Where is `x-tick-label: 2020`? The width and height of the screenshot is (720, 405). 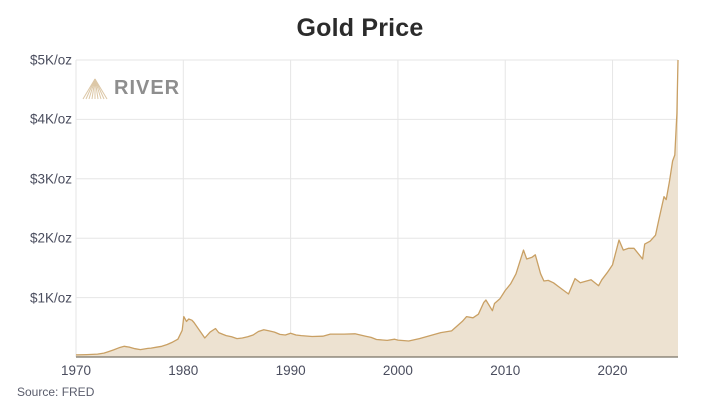
x-tick-label: 2020 is located at coordinates (612, 370).